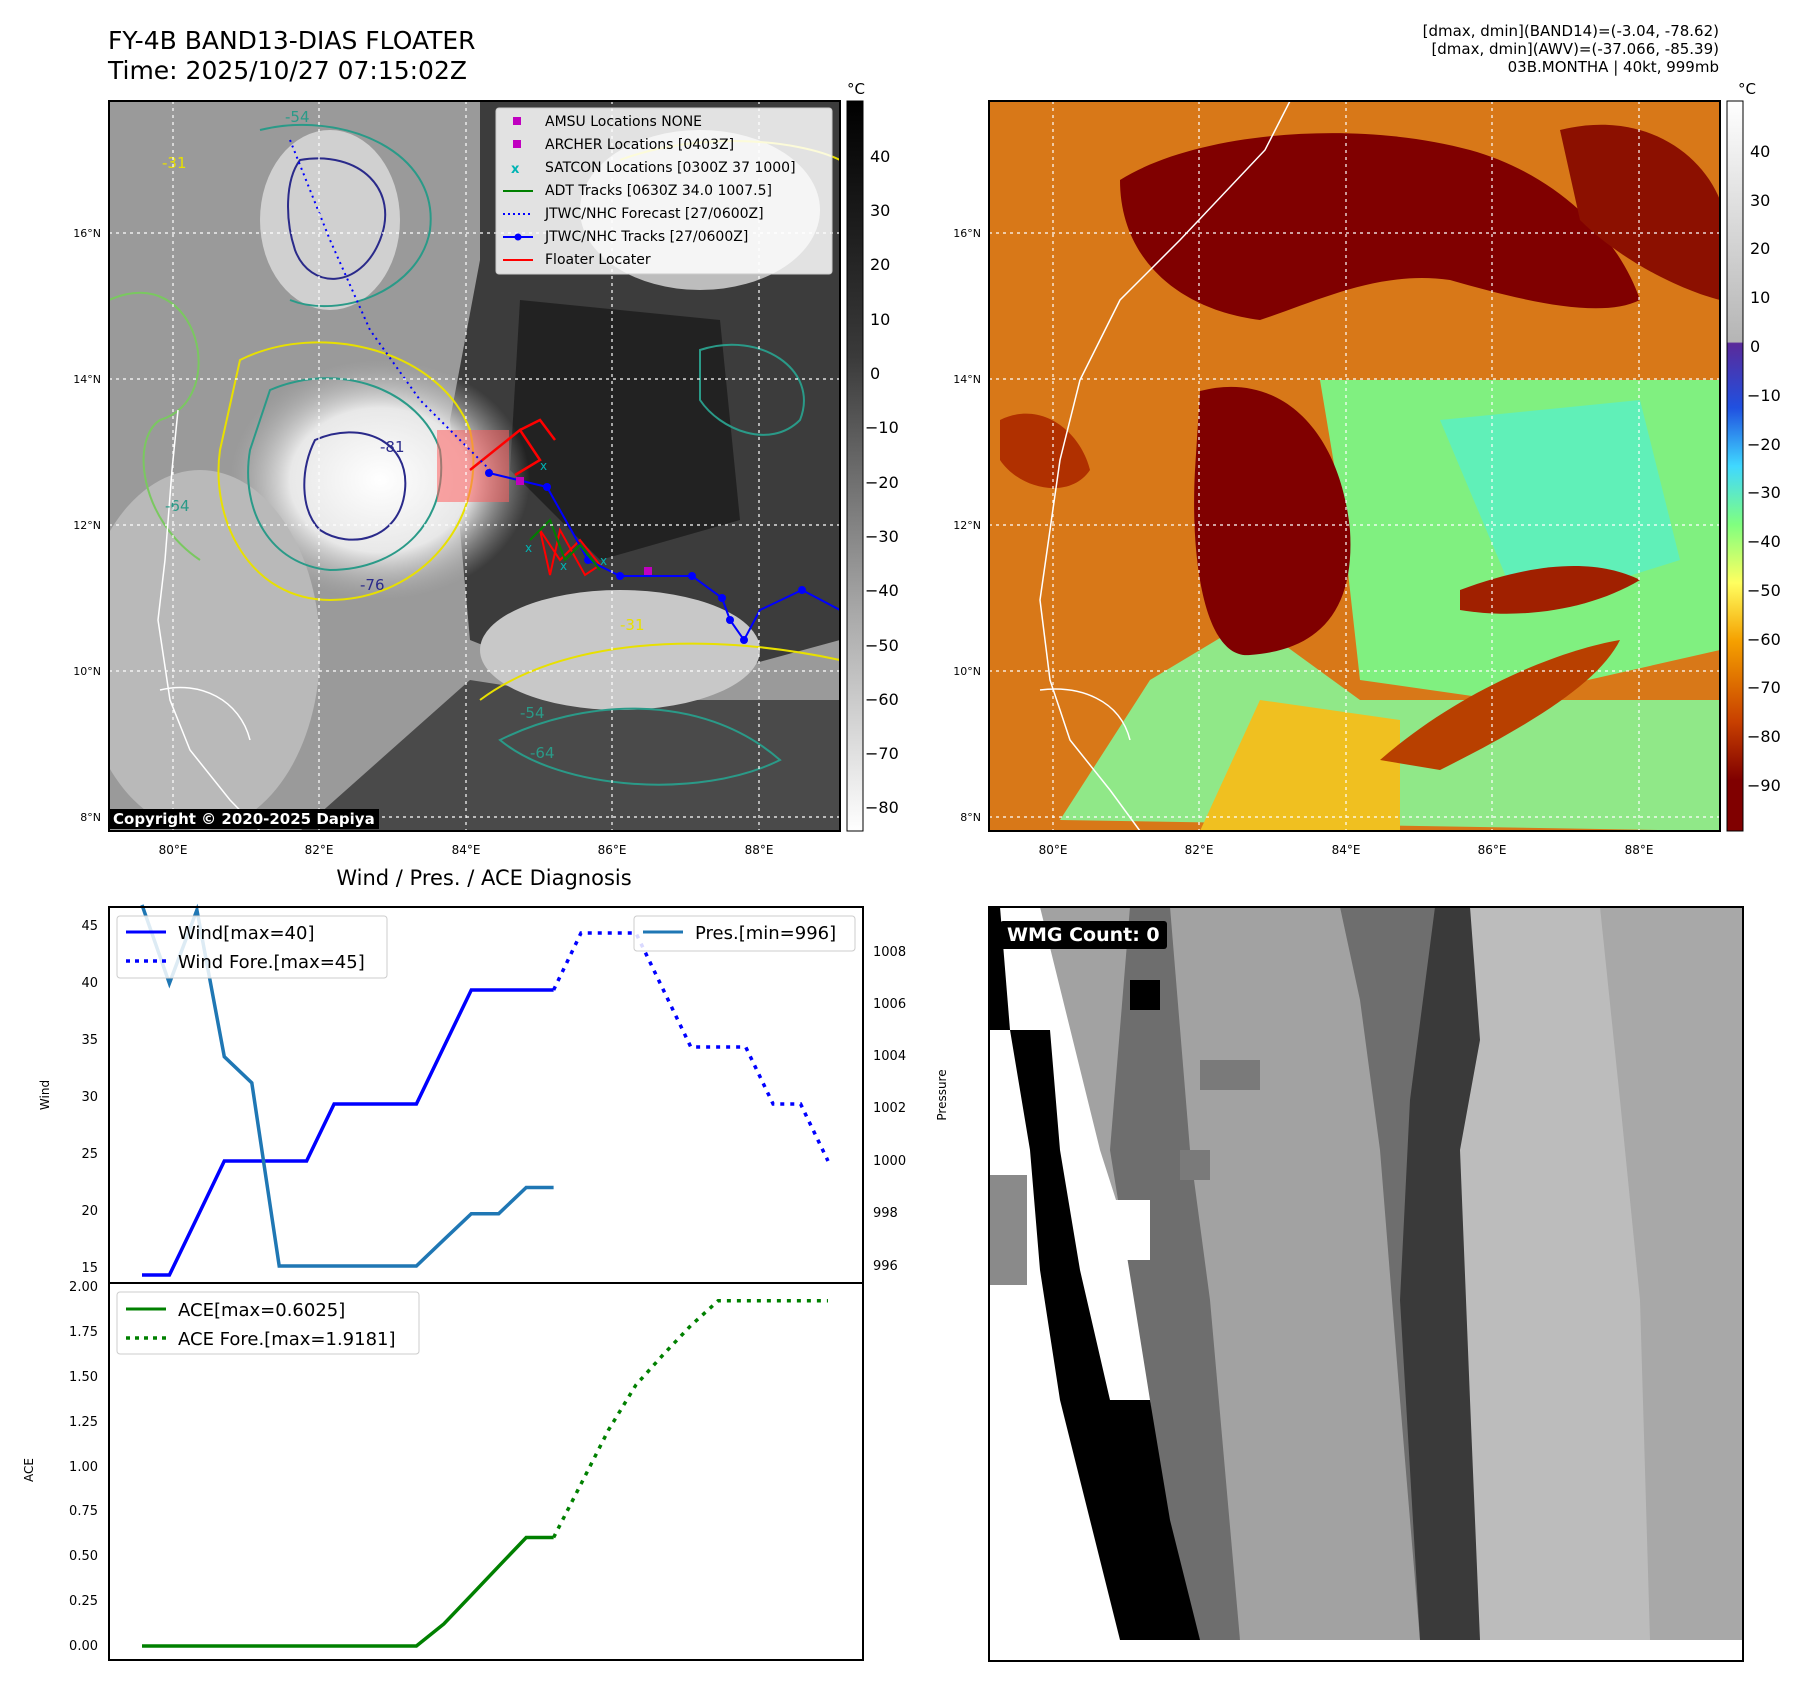 The image size is (1801, 1690). I want to click on legend-pressure: Pres.[min=996], so click(765, 933).